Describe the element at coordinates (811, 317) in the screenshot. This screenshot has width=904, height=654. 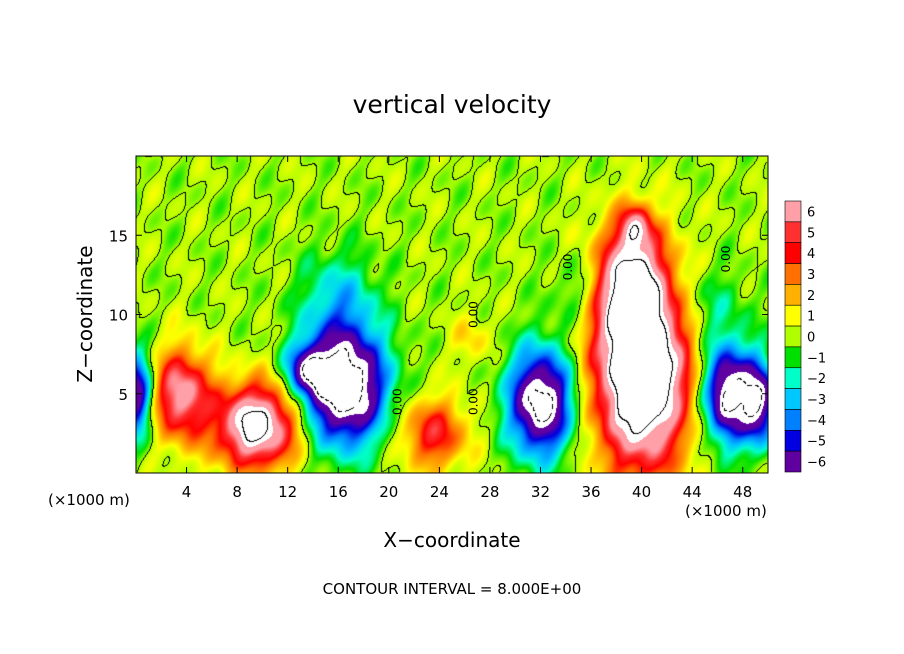
I see `colorbar-label: 1` at that location.